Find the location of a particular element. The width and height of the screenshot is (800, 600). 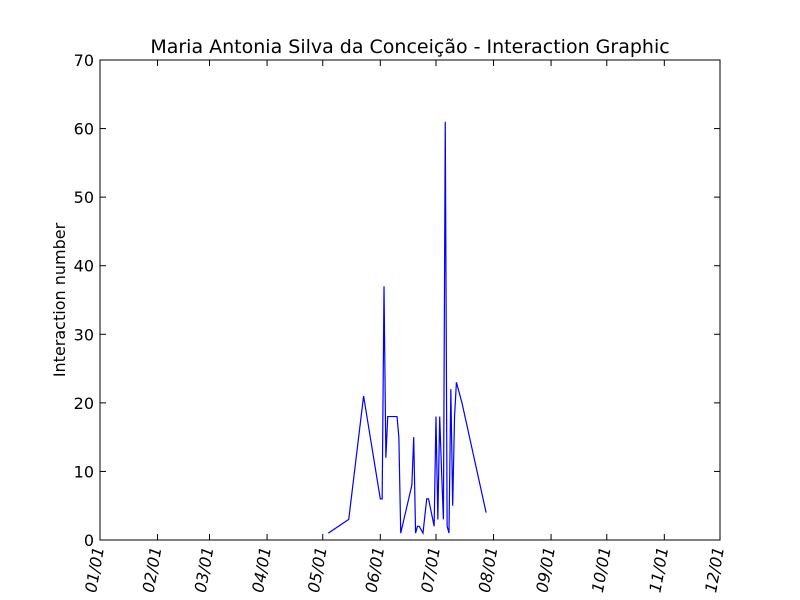

x-tick-label: 02/01 is located at coordinates (152, 569).